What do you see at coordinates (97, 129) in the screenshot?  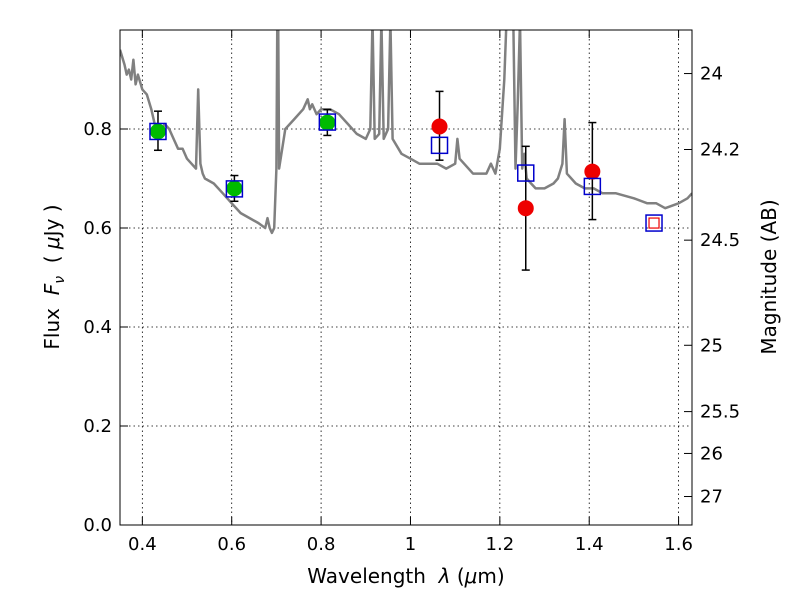 I see `y-tick-label-4: 0.8` at bounding box center [97, 129].